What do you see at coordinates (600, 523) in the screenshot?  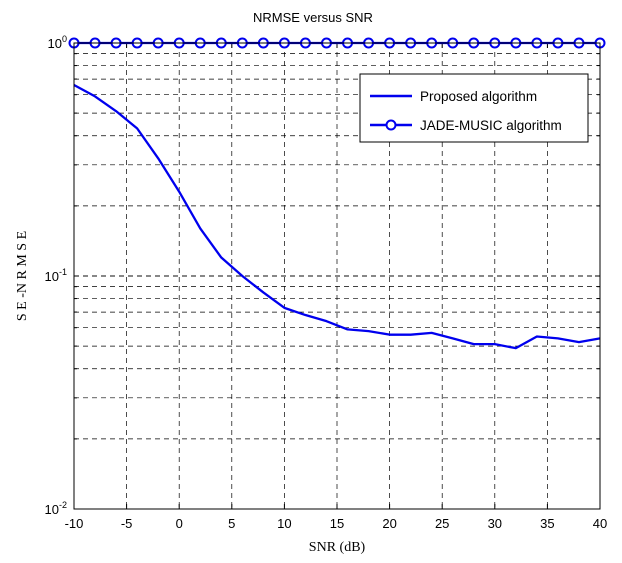 I see `x-tick-label: 40` at bounding box center [600, 523].